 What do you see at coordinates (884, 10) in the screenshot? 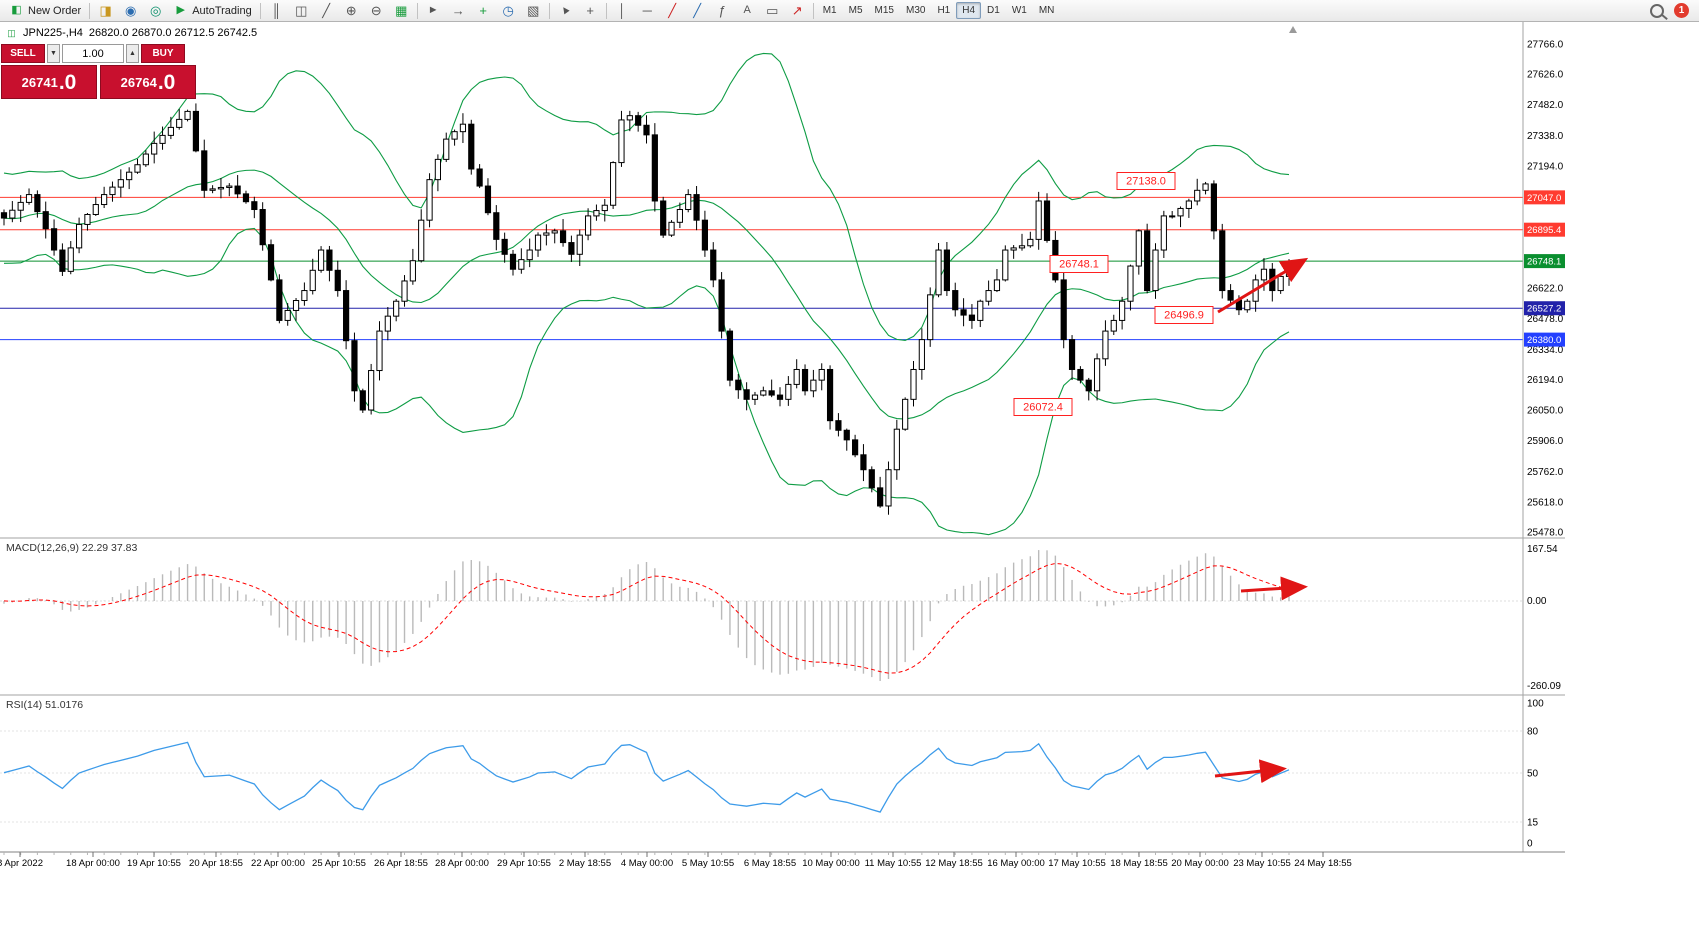
I see `timeframe-m15: M15` at bounding box center [884, 10].